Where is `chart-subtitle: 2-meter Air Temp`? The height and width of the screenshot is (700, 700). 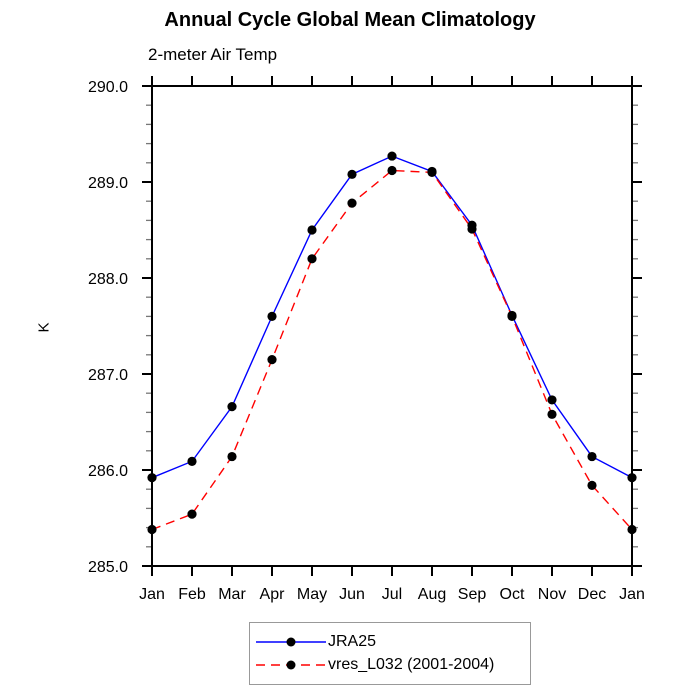 chart-subtitle: 2-meter Air Temp is located at coordinates (213, 54).